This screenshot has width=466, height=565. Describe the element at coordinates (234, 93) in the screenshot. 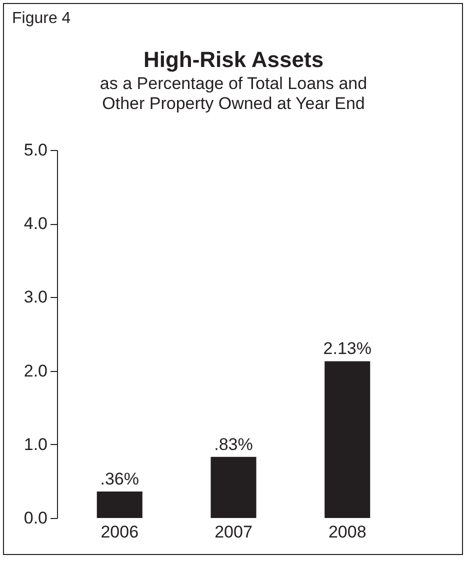

I see `chart-subtitle: as a Percentage of Total Loans and Other Property Owned at Year End` at that location.